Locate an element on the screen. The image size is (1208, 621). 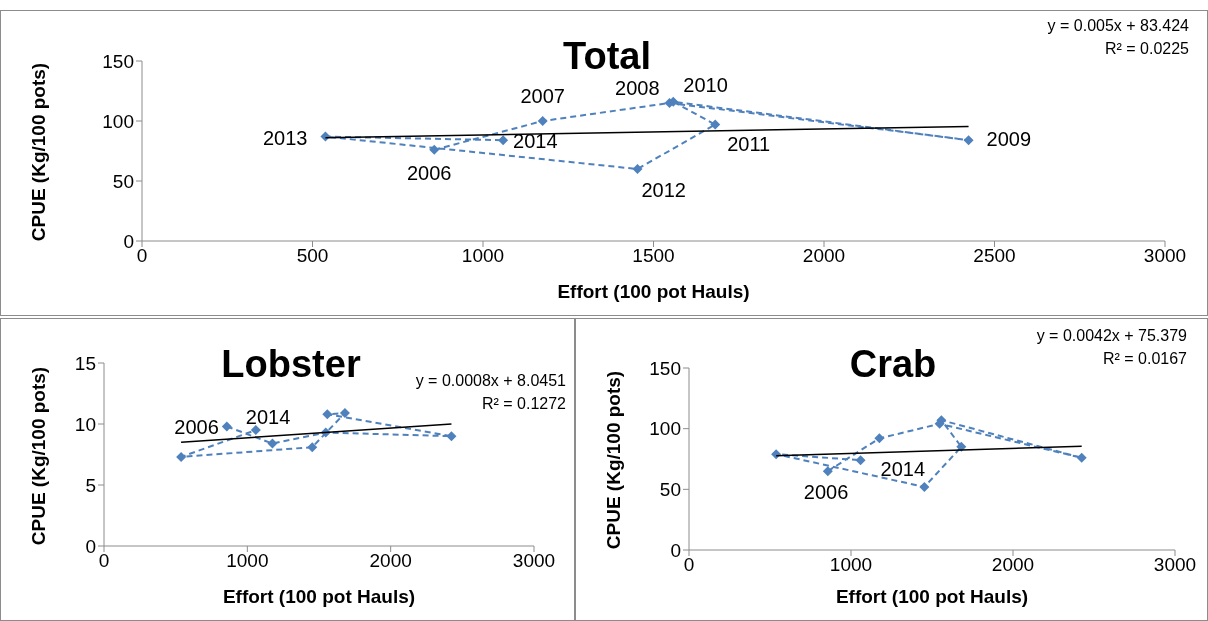
annotation: 2009 is located at coordinates (1009, 139).